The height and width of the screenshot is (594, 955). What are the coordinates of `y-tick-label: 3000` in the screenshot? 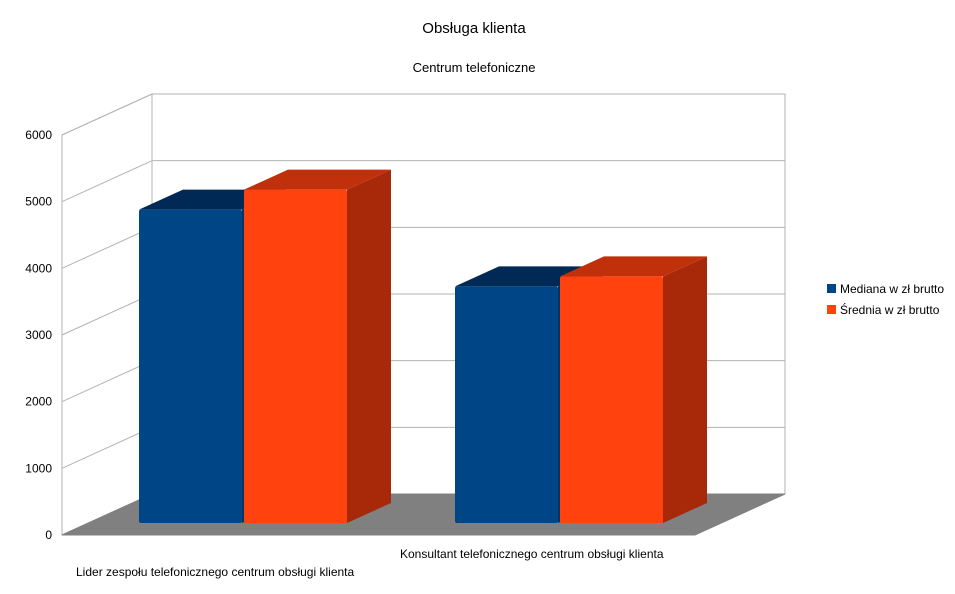 It's located at (38, 335).